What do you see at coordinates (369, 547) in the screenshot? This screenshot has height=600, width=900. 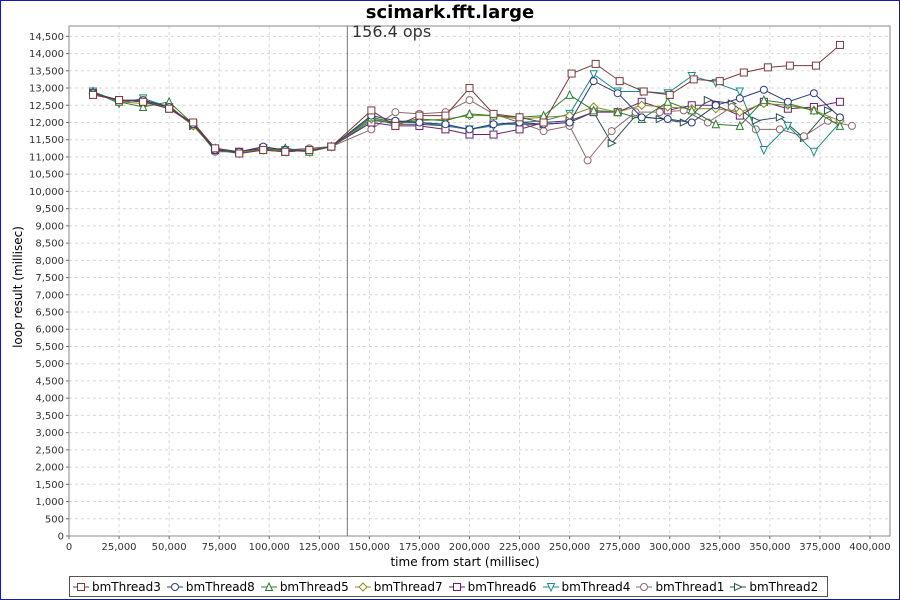 I see `x-tick-label: 150,000` at bounding box center [369, 547].